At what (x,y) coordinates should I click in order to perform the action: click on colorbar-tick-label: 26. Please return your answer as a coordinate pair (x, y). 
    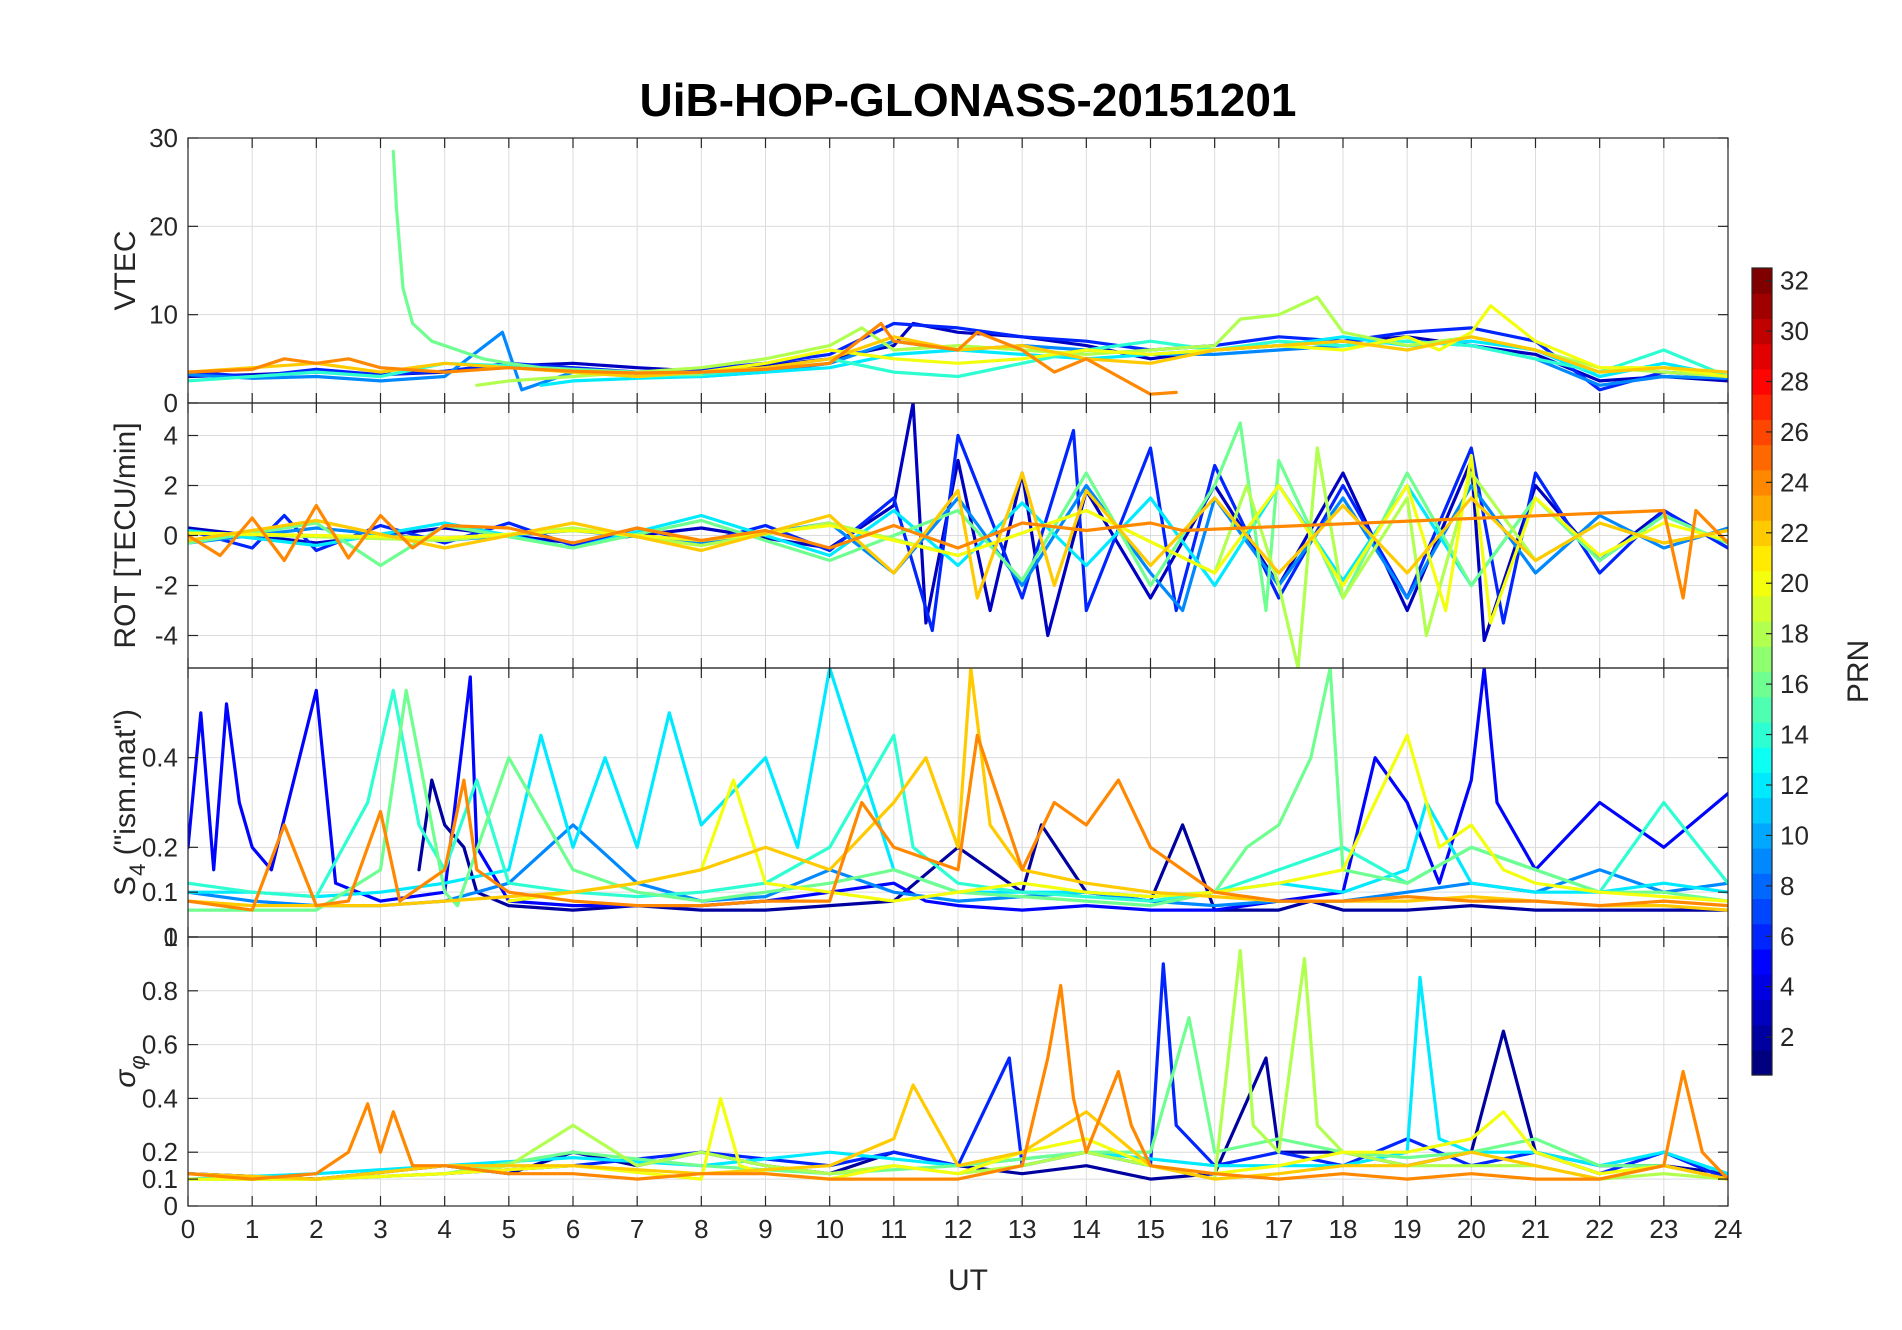
    Looking at the image, I should click on (1794, 432).